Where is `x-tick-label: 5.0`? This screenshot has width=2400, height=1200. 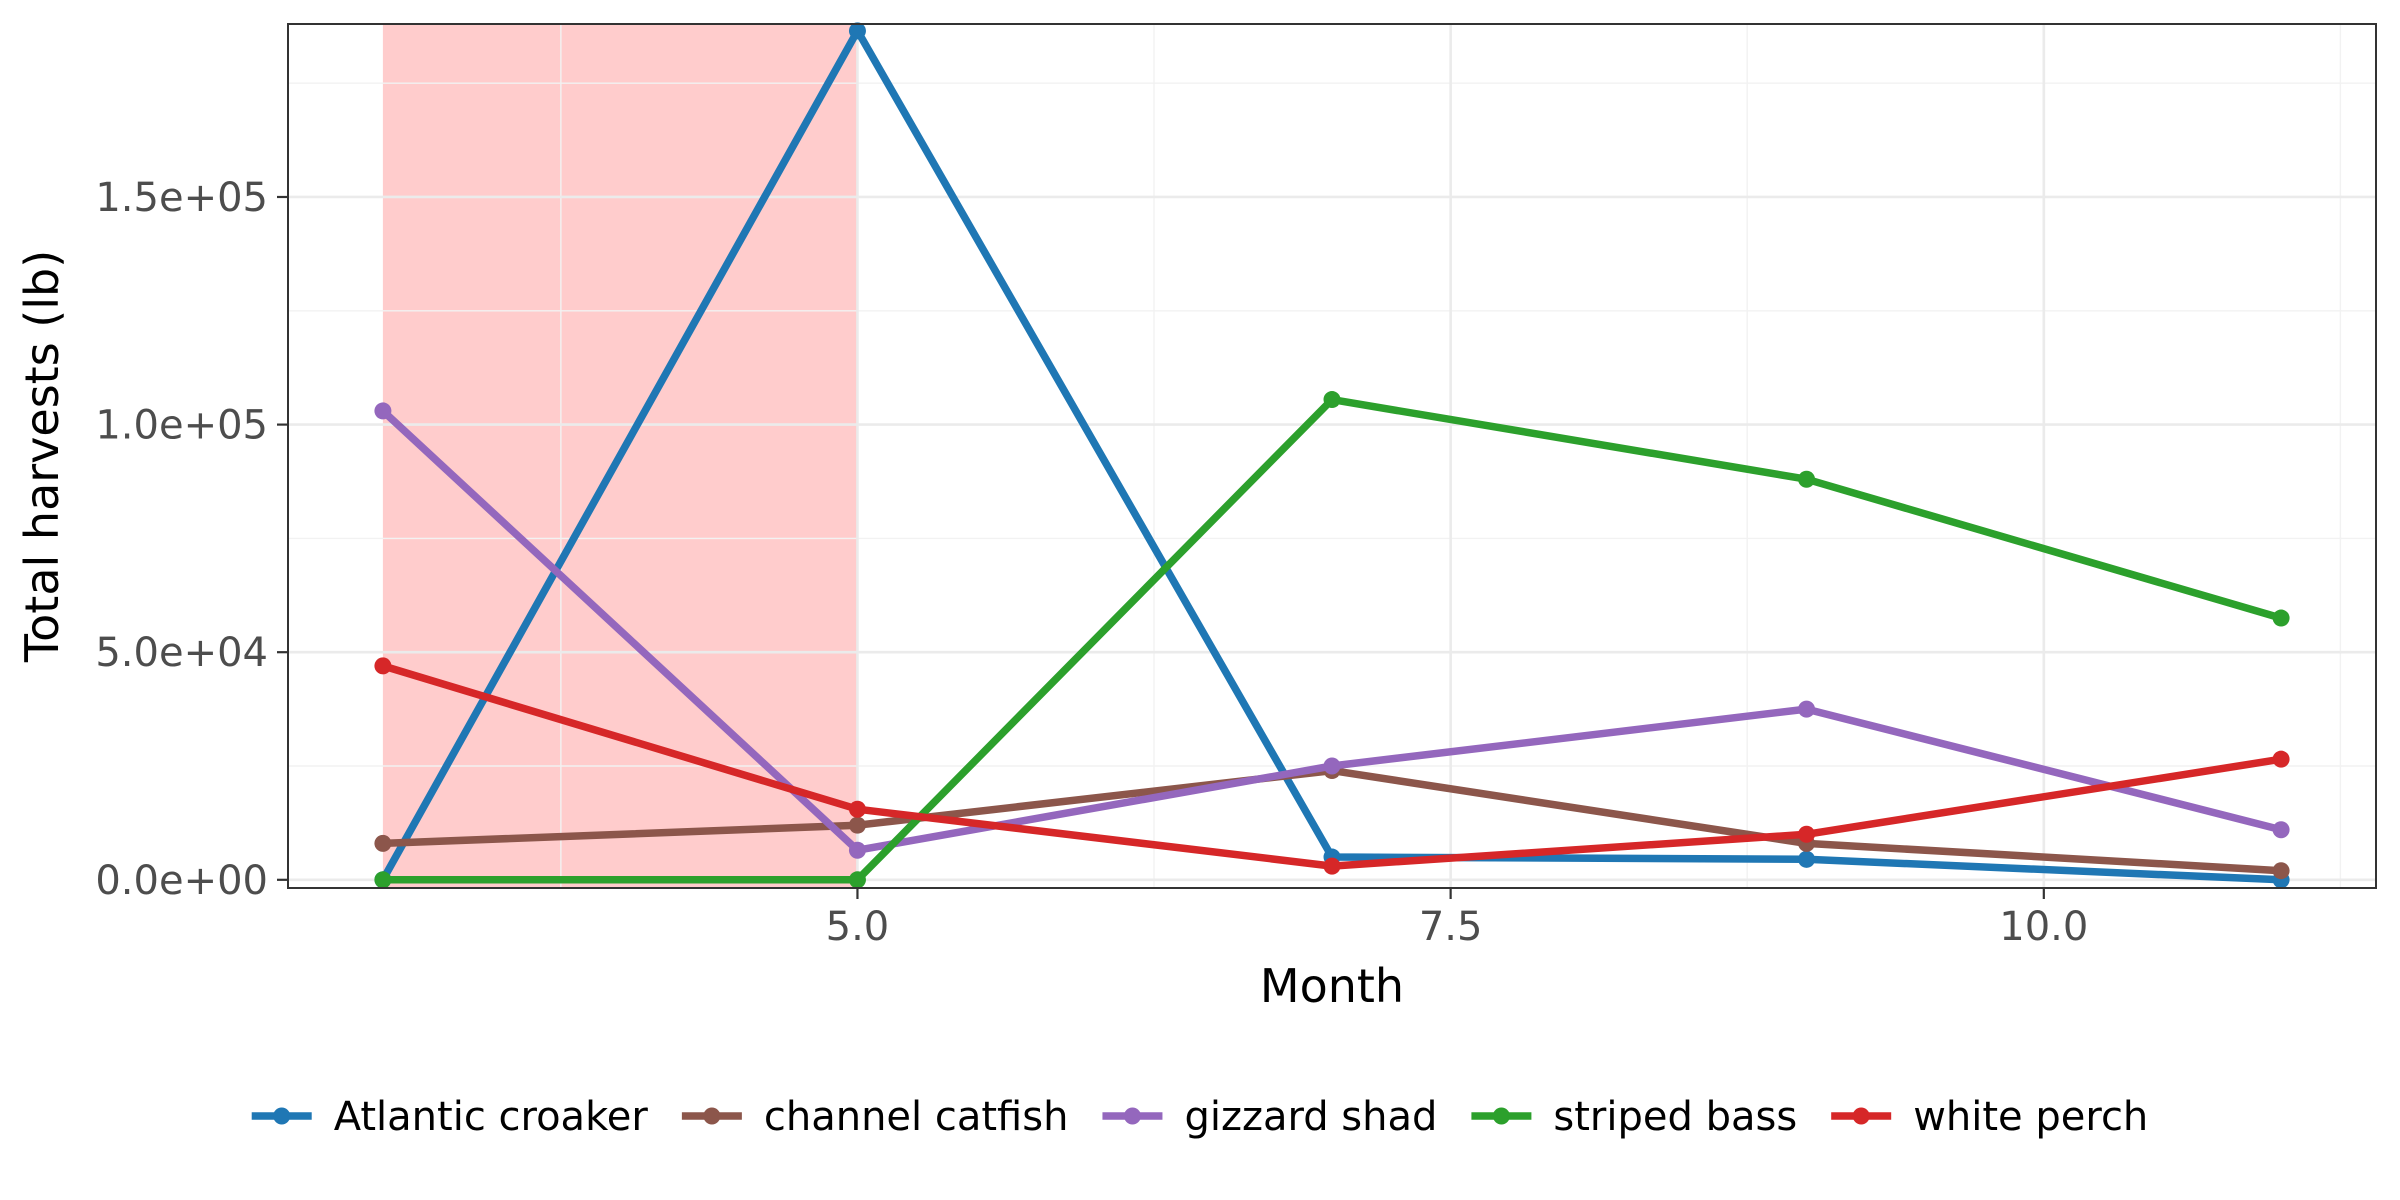 x-tick-label: 5.0 is located at coordinates (858, 927).